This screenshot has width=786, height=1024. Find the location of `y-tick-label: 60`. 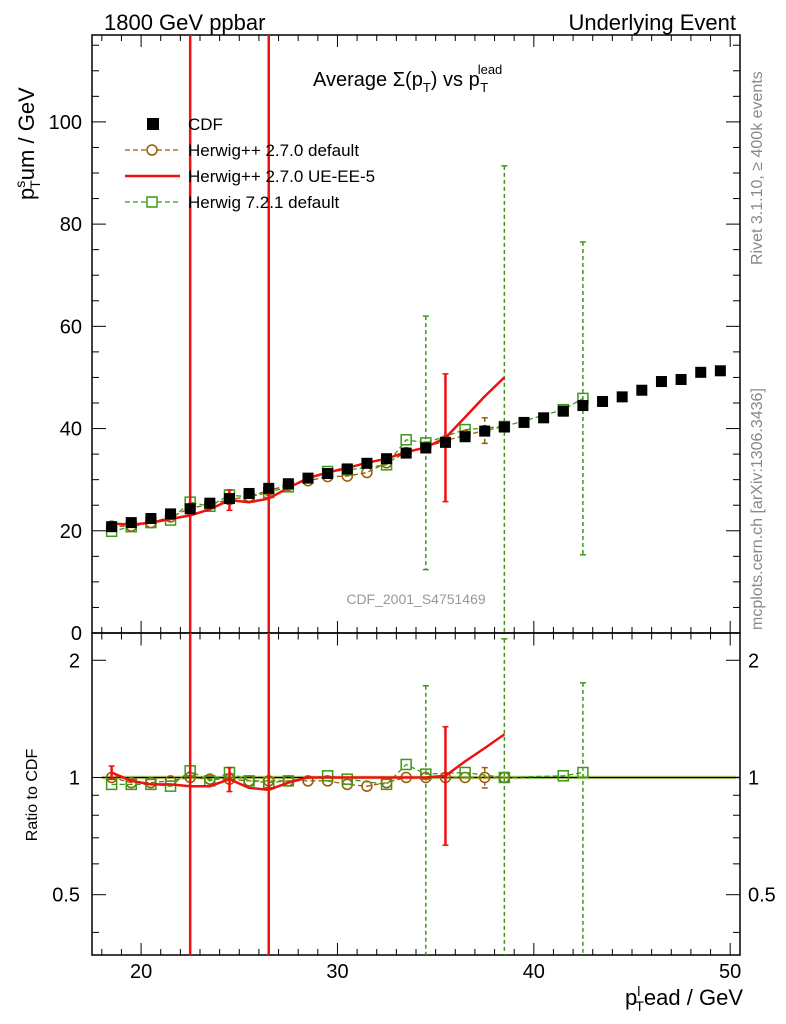

y-tick-label: 60 is located at coordinates (71, 327).